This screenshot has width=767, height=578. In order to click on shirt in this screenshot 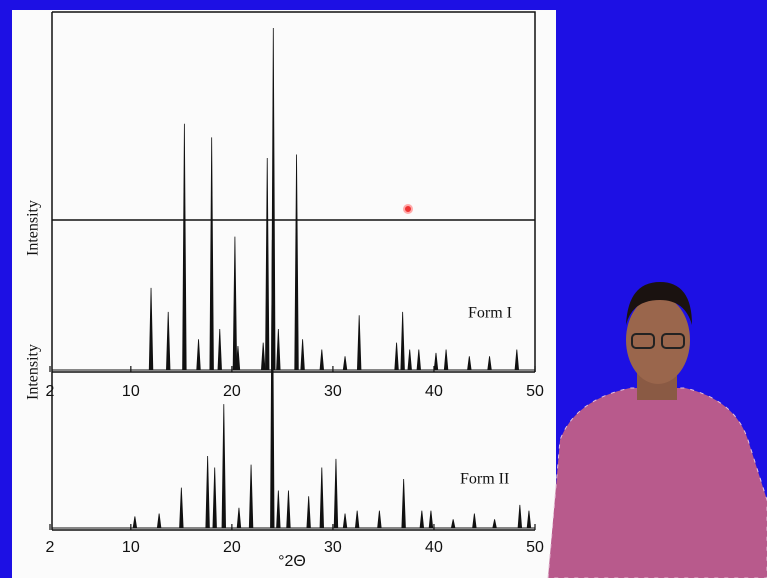, I will do `click(657, 483)`.